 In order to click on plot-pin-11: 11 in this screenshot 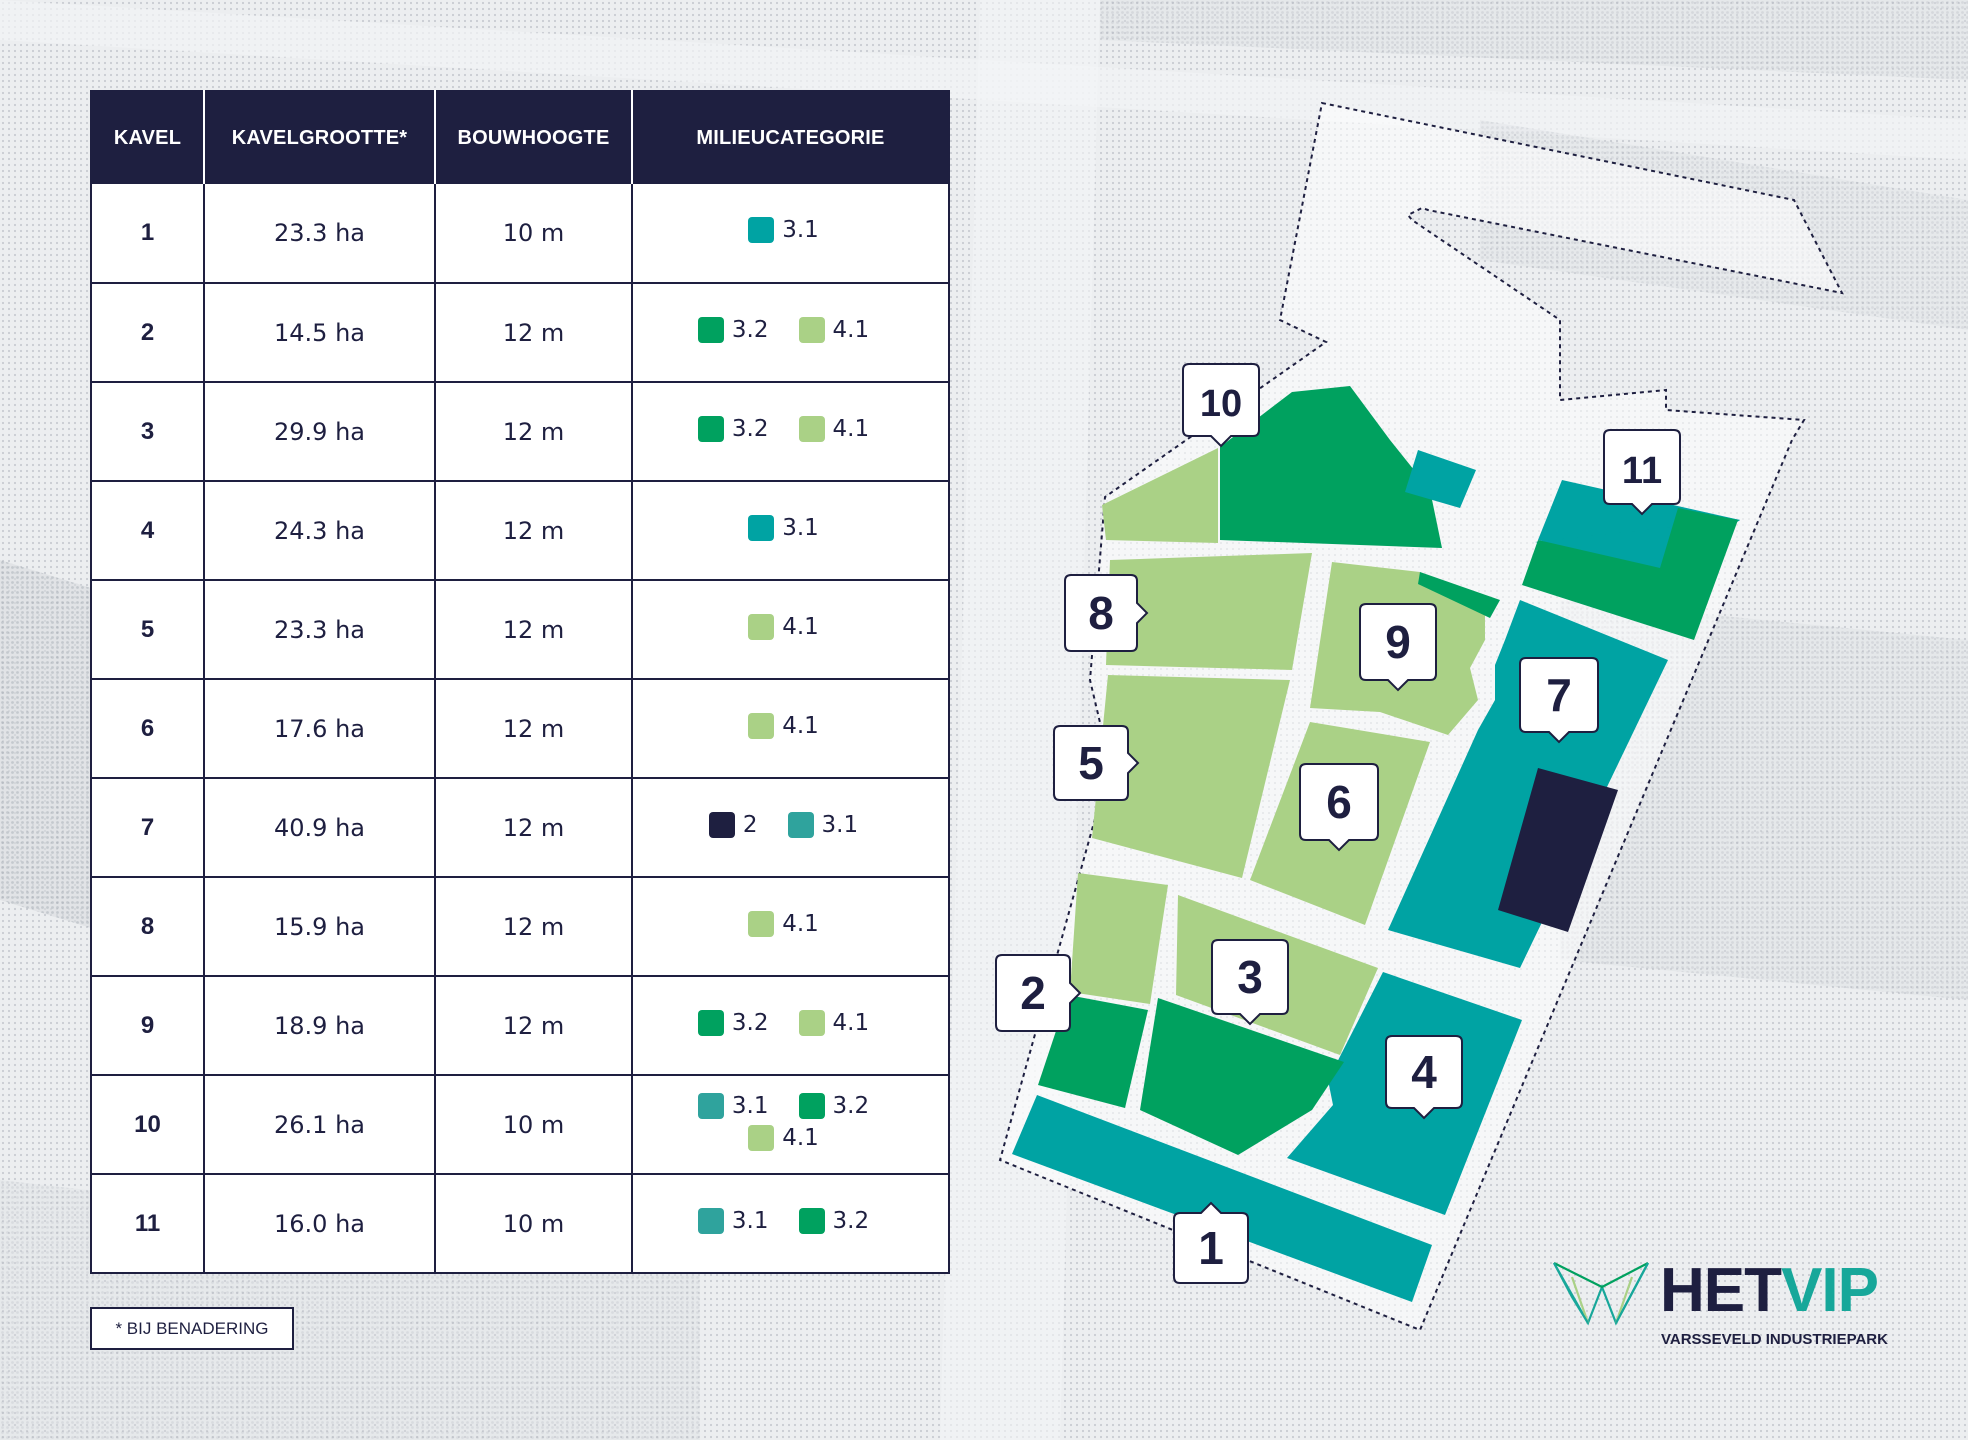, I will do `click(1642, 472)`.